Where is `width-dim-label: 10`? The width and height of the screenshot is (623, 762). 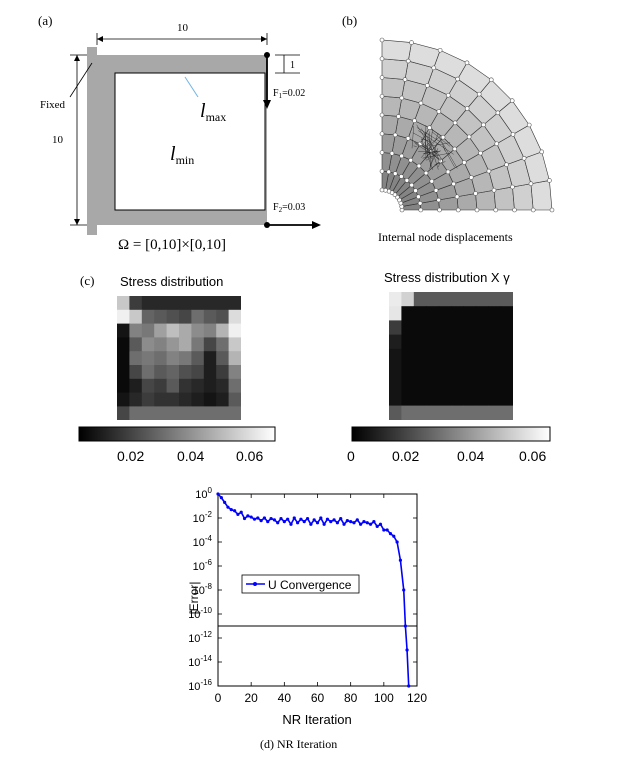 width-dim-label: 10 is located at coordinates (183, 28).